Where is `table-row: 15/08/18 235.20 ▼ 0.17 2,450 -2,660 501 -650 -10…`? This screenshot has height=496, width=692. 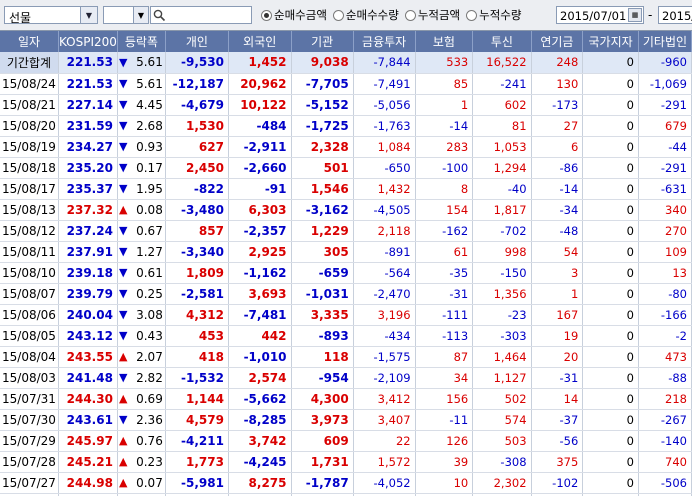 table-row: 15/08/18 235.20 ▼ 0.17 2,450 -2,660 501 -650 -10… is located at coordinates (346, 168).